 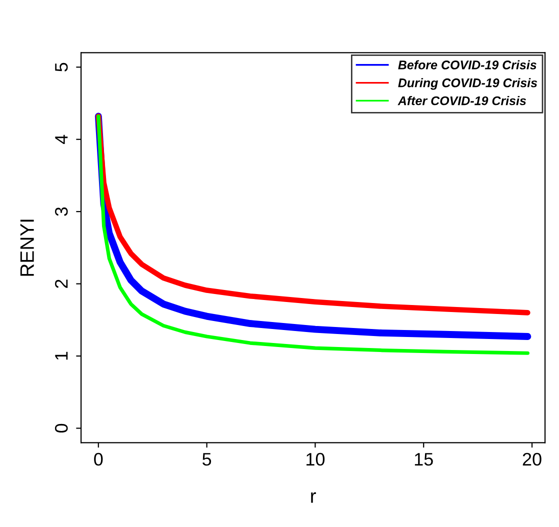 I want to click on x-tick-label: 5, so click(x=207, y=459).